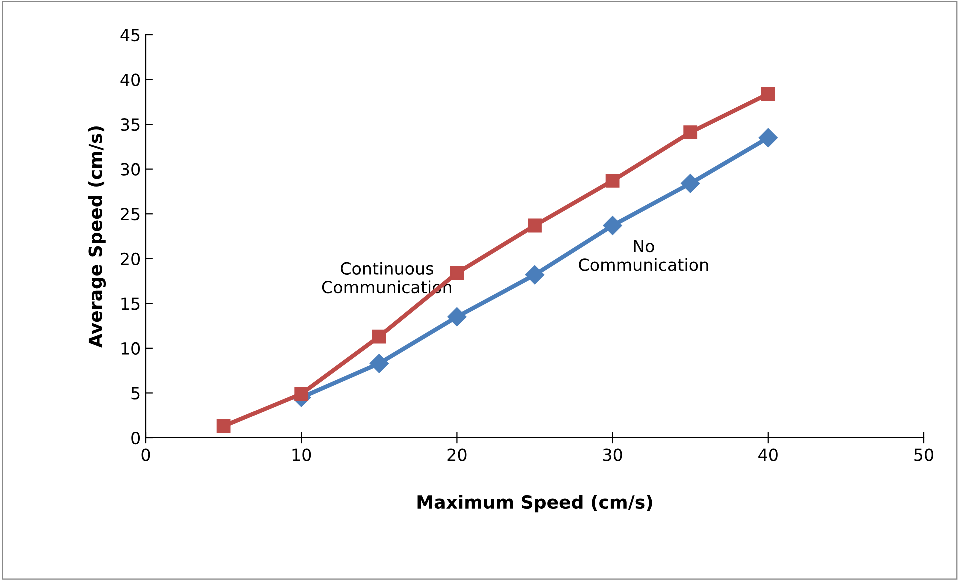  Describe the element at coordinates (457, 455) in the screenshot. I see `x-tick-label: 20` at that location.